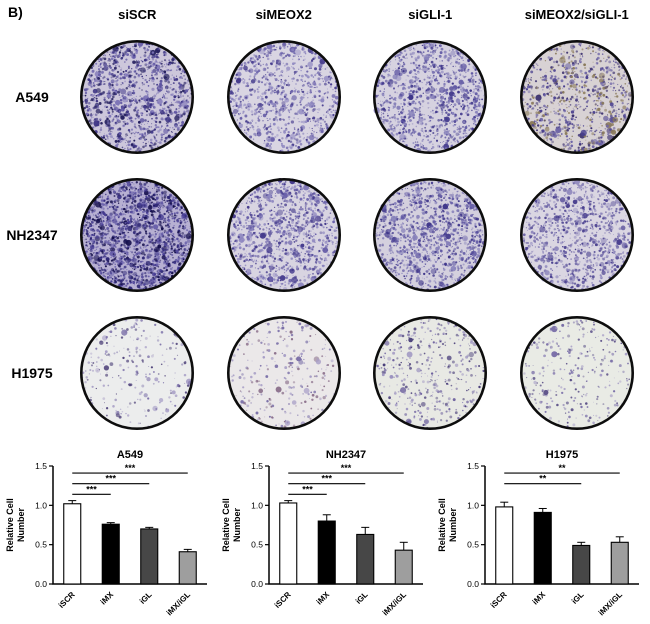 This screenshot has width=650, height=624. What do you see at coordinates (32, 235) in the screenshot?
I see `row-label-nh2347: NH2347` at bounding box center [32, 235].